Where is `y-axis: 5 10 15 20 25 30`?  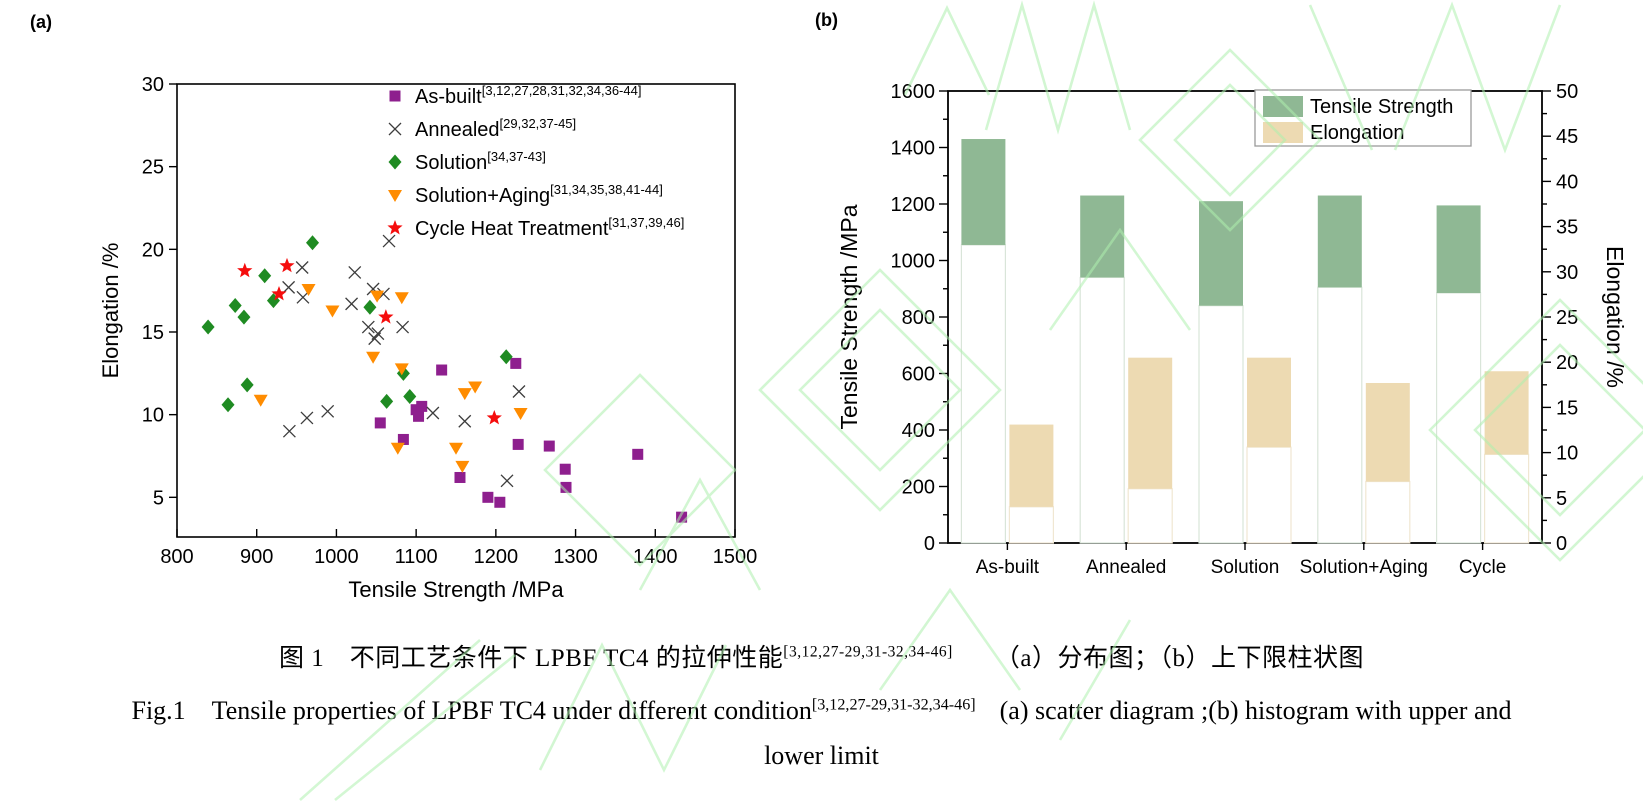
y-axis: 5 10 15 20 25 30 is located at coordinates (159, 291).